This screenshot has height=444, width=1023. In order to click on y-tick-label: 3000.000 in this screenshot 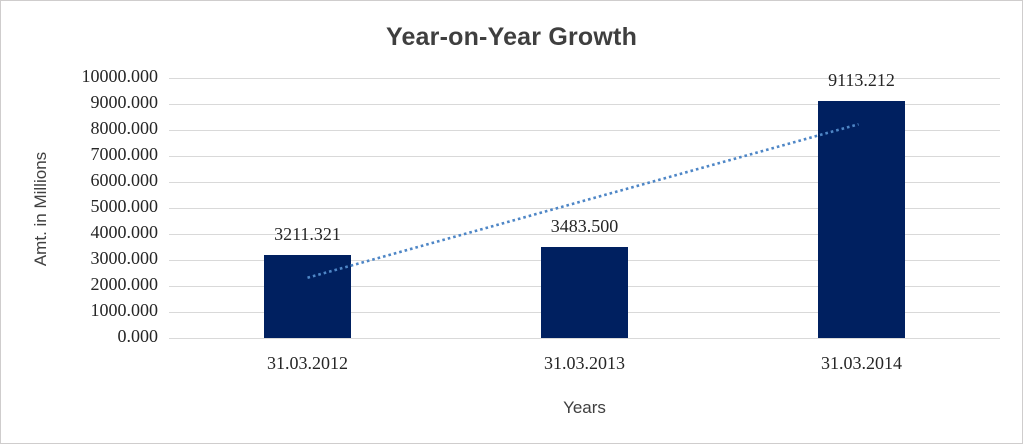, I will do `click(124, 258)`.